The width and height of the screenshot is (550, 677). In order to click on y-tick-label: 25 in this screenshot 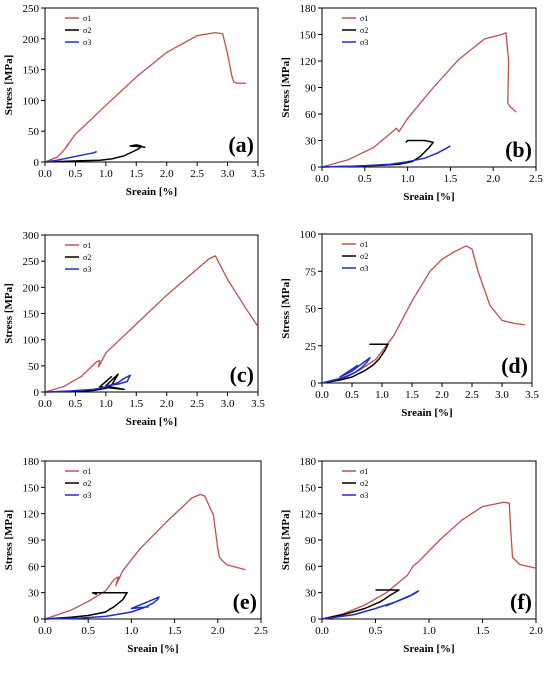, I will do `click(311, 347)`.